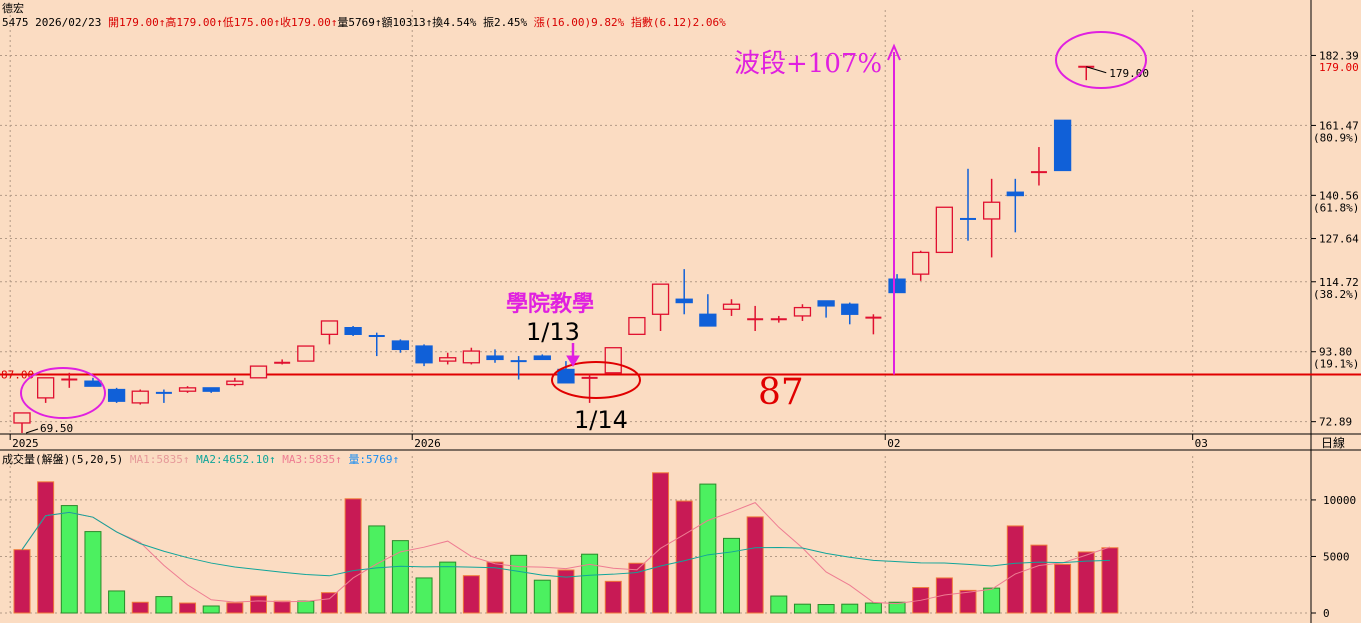  What do you see at coordinates (63, 459) in the screenshot?
I see `volume-title: 成交量(解盤)(5,20,5)` at bounding box center [63, 459].